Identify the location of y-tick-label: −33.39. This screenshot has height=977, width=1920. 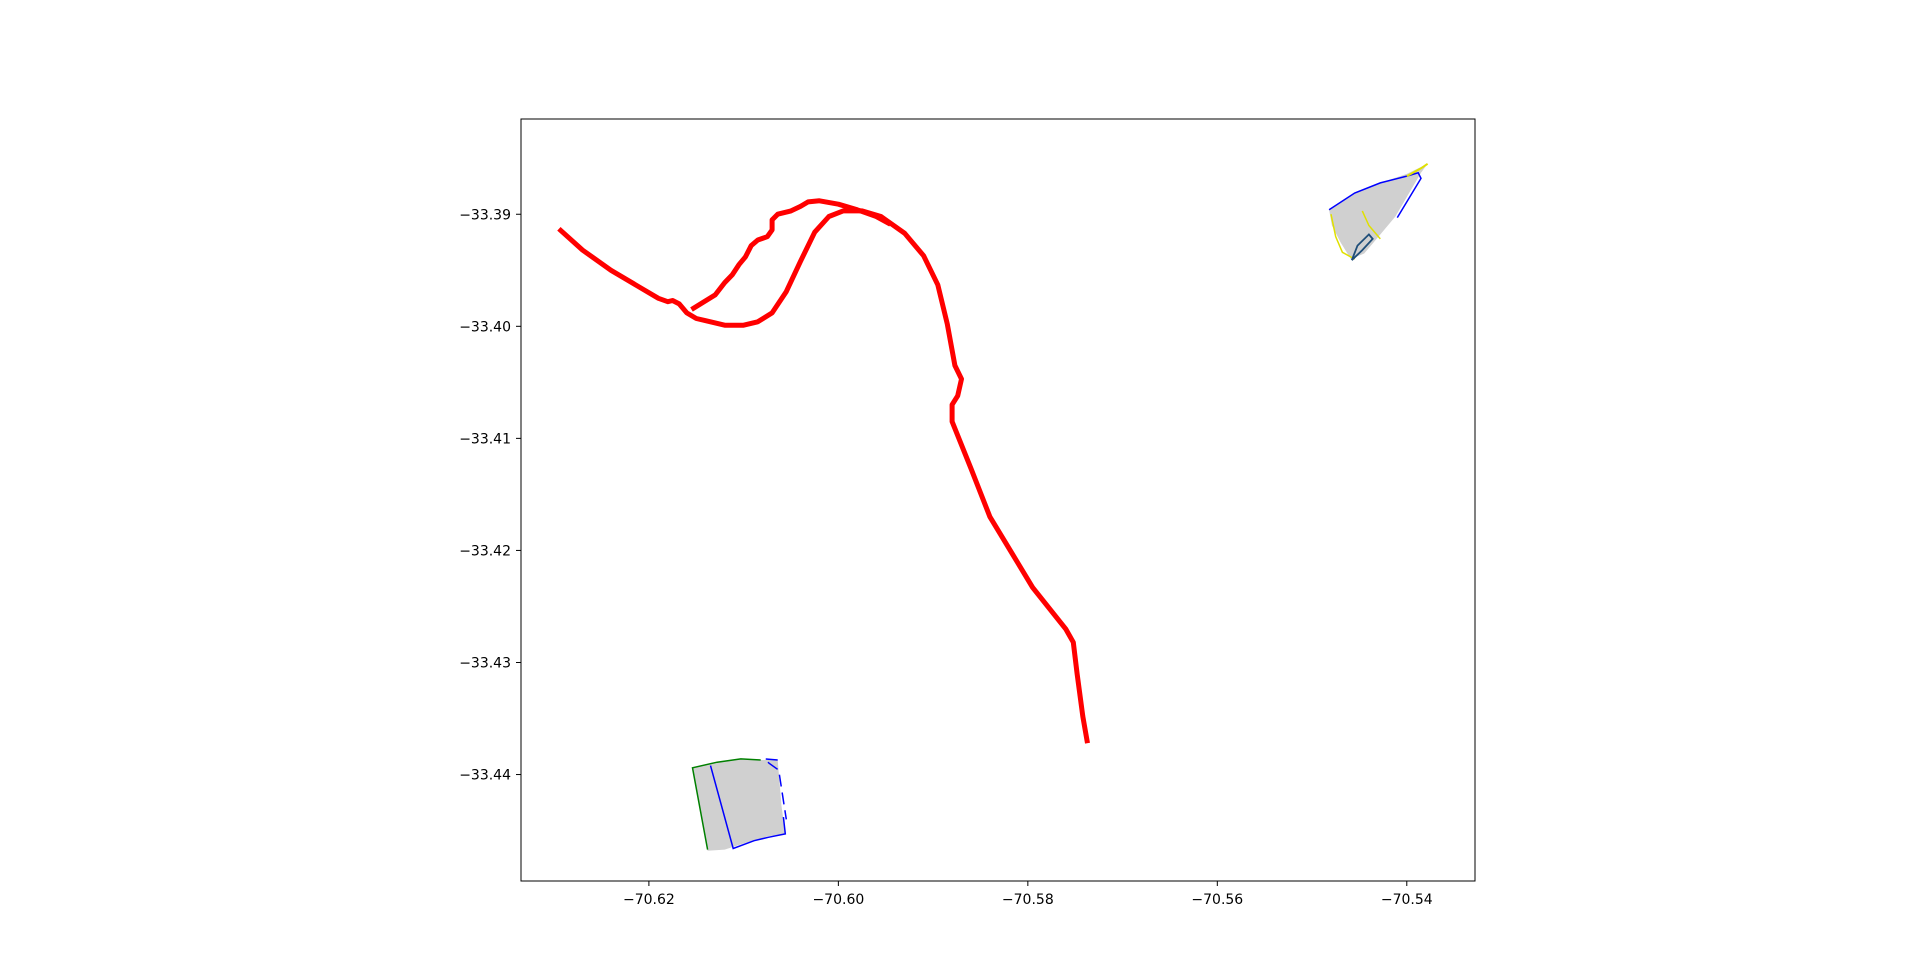
(485, 215).